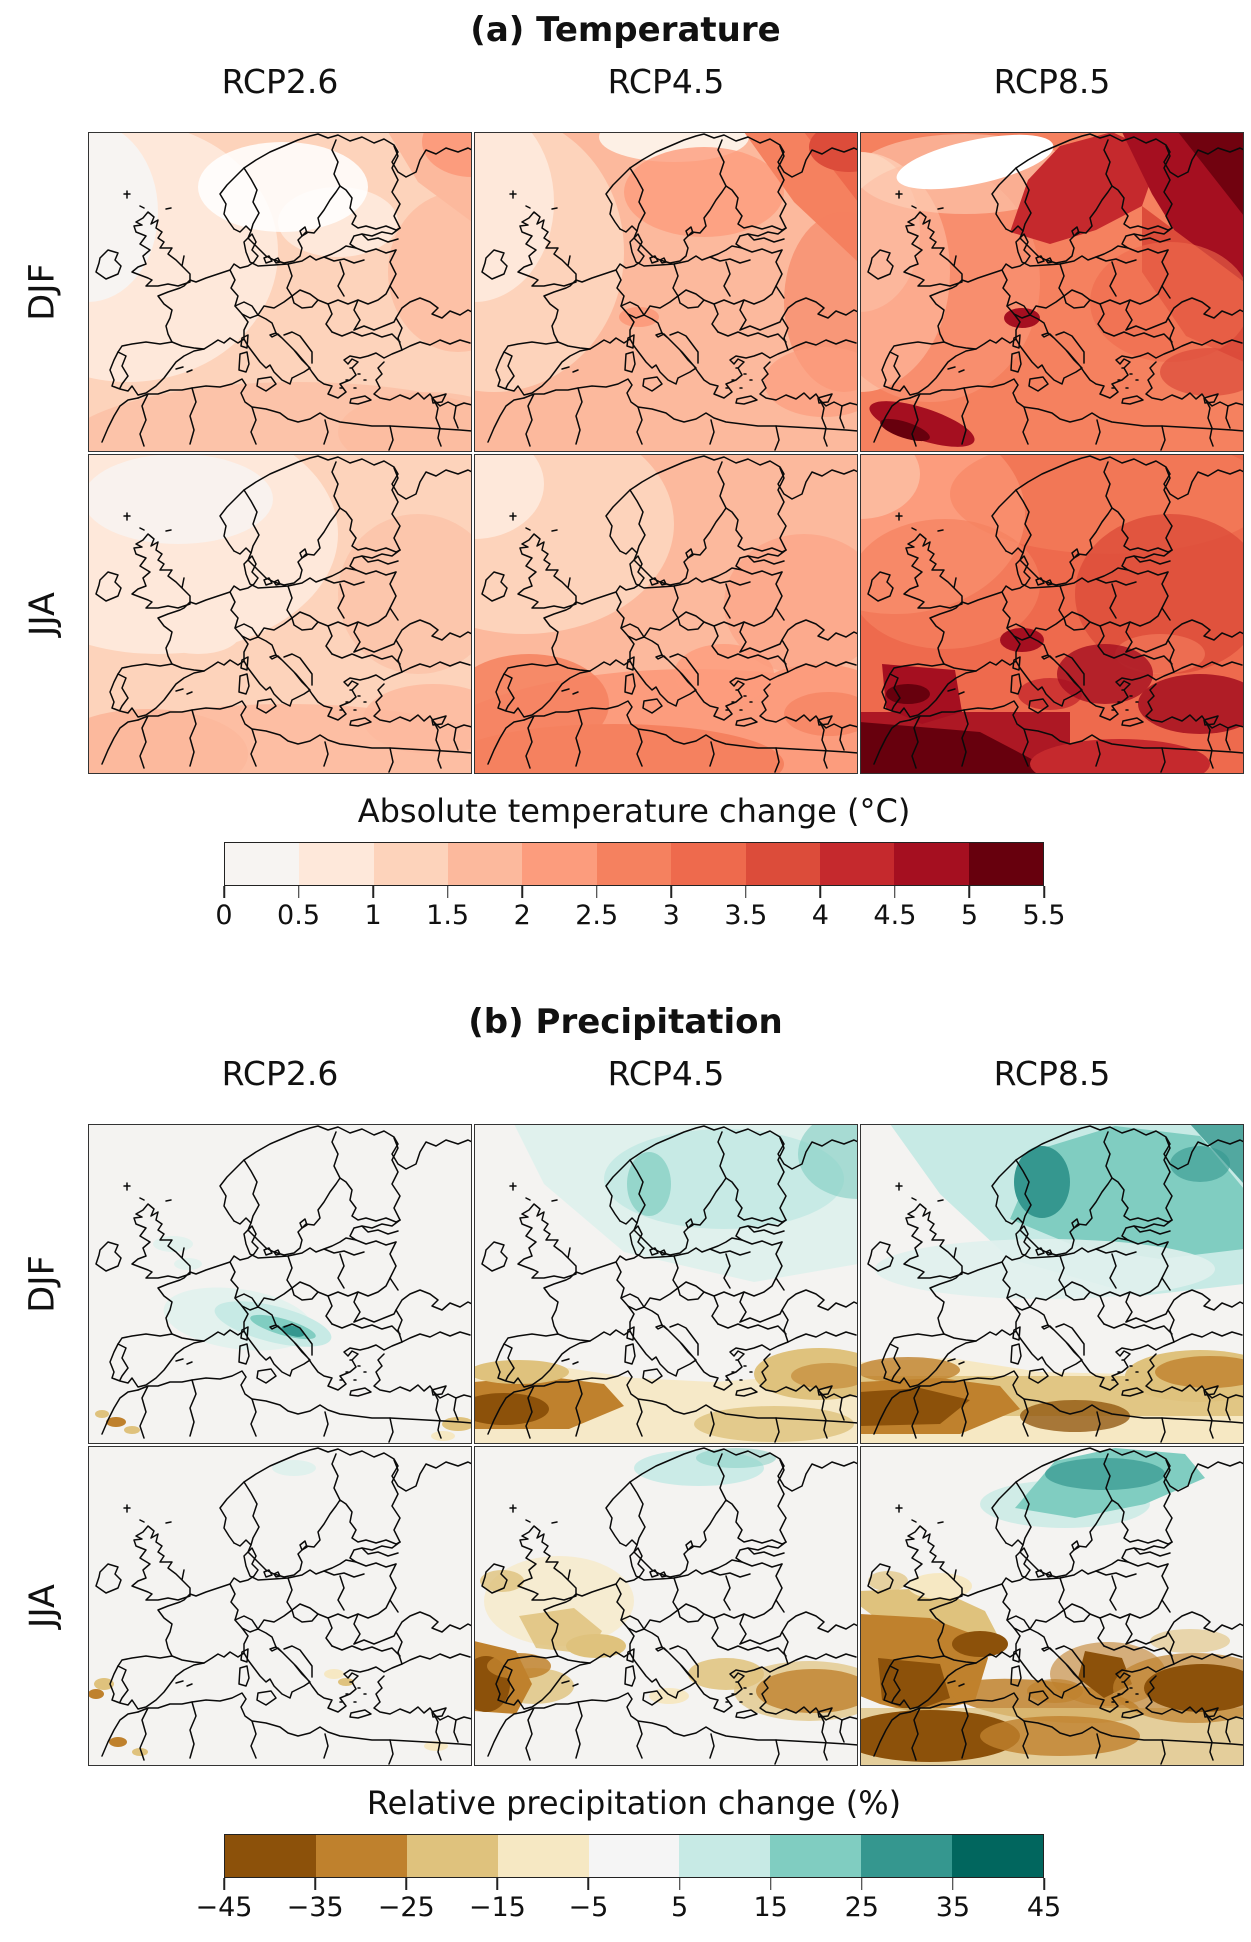 The image size is (1251, 1942). Describe the element at coordinates (1052, 1606) in the screenshot. I see `map-panel-precip-jja-rcp85` at that location.